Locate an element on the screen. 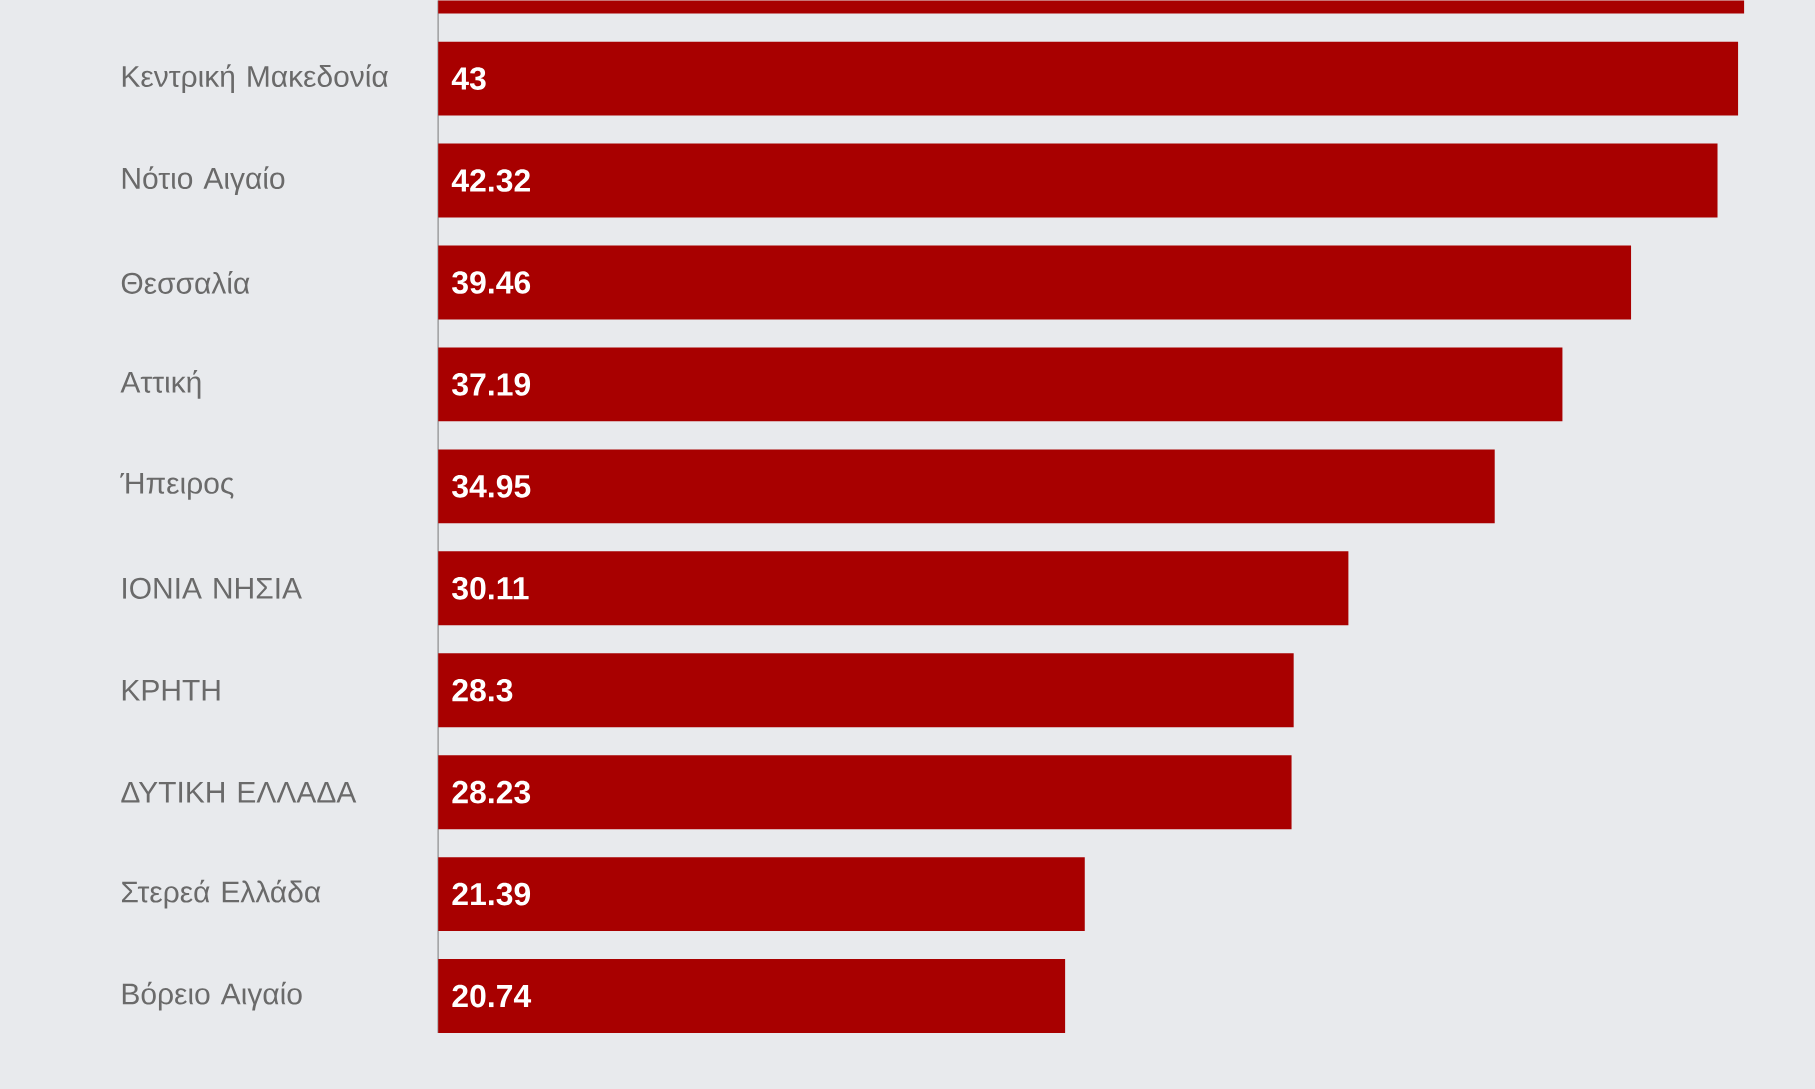 Image resolution: width=1815 pixels, height=1089 pixels. y-tick-label: Κεντρική Μακεδονία is located at coordinates (255, 79).